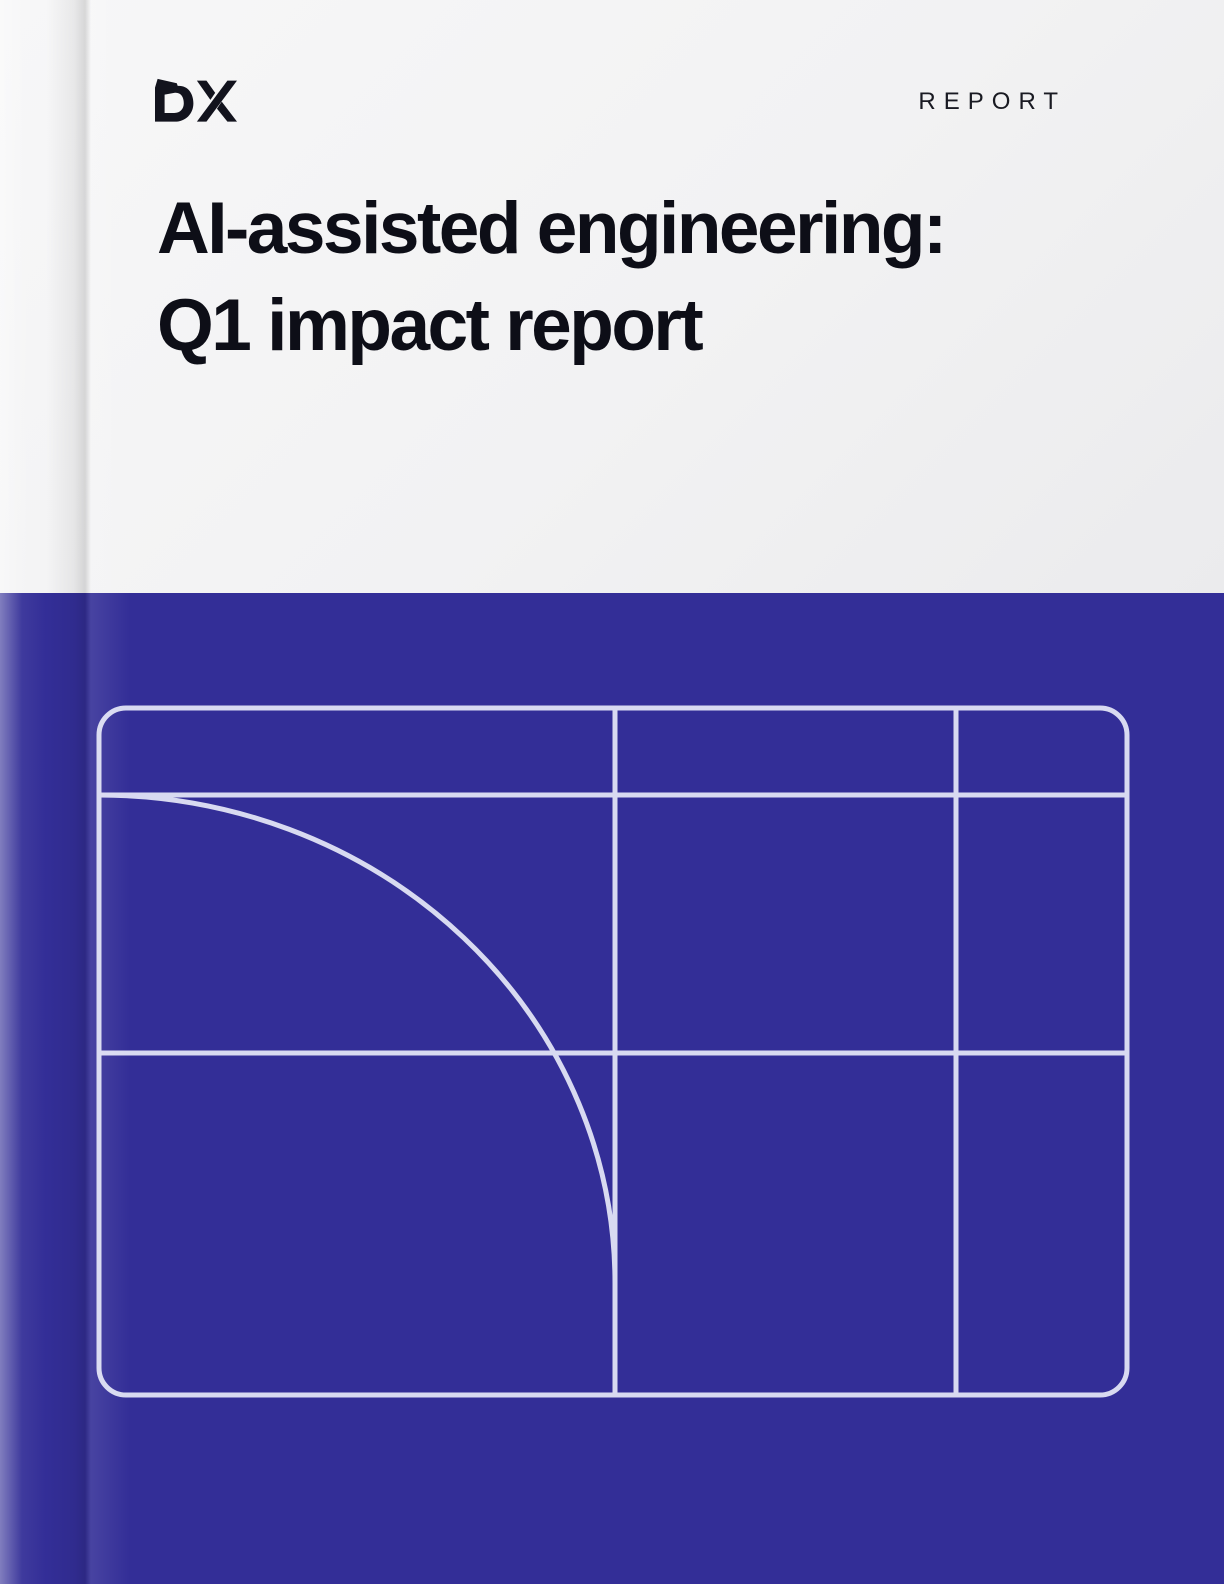 The width and height of the screenshot is (1224, 1584). I want to click on logo-letter-d, so click(174, 100).